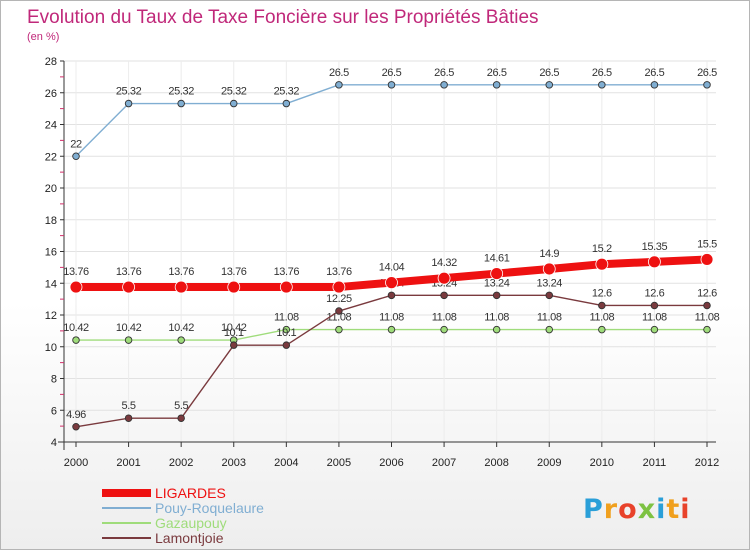 The image size is (750, 551). Describe the element at coordinates (628, 509) in the screenshot. I see `logo-letter: o` at that location.